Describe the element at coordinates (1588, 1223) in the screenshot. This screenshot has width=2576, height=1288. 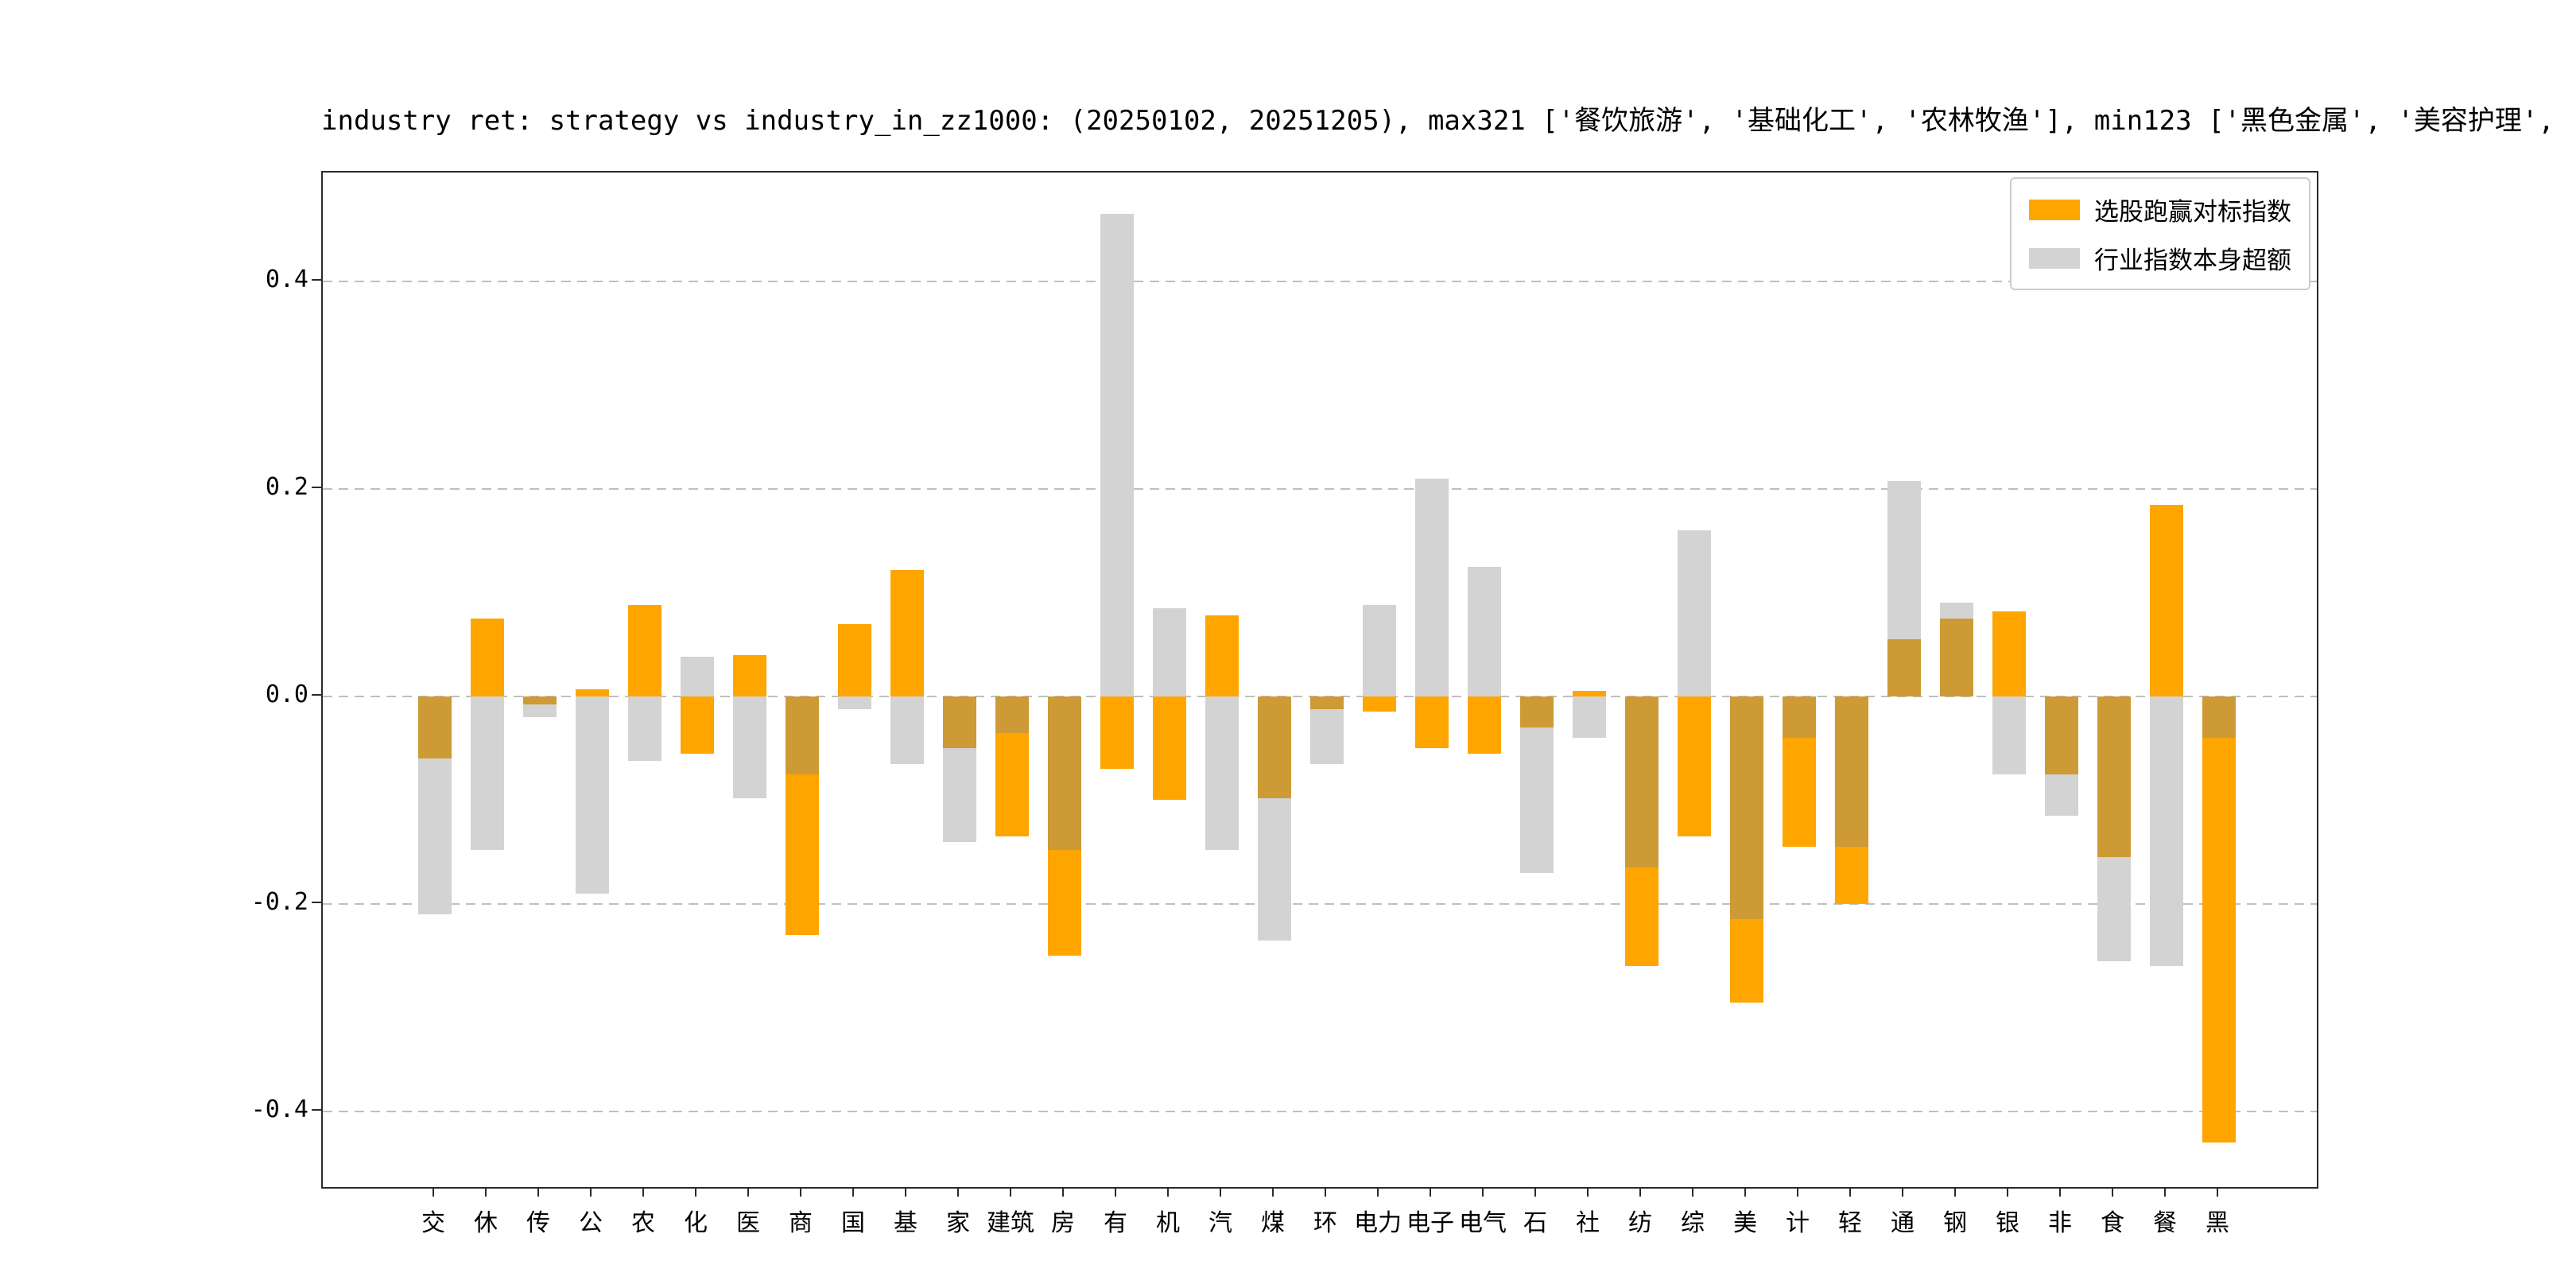
I see `x-tick-label: 社` at that location.